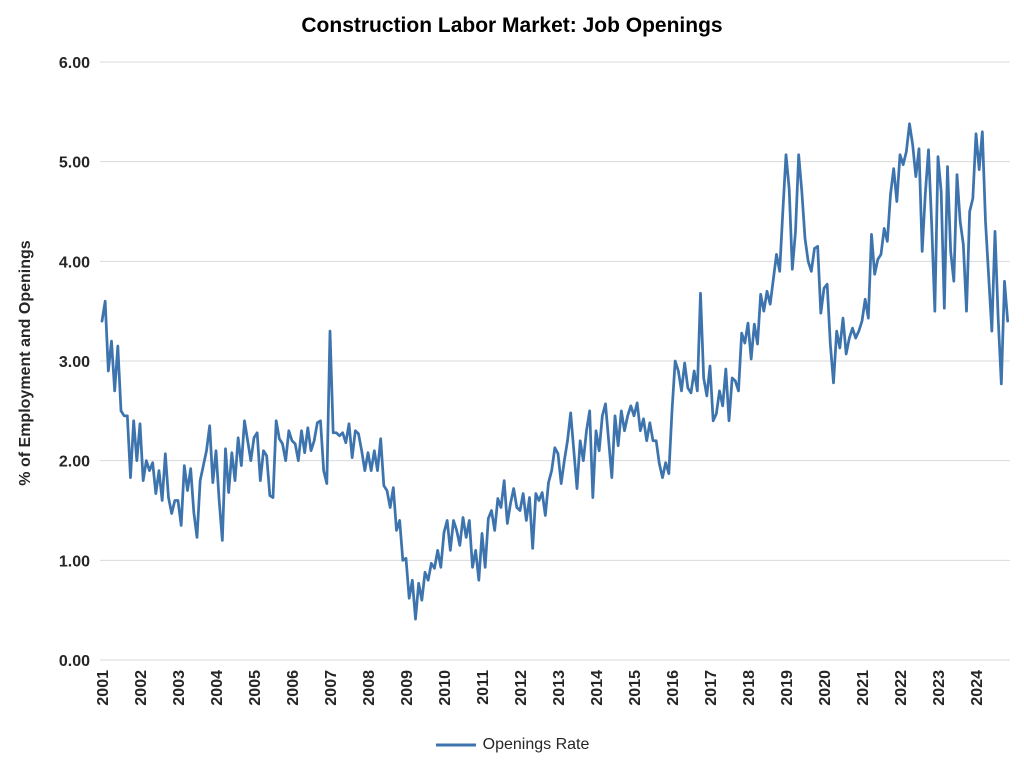 The image size is (1024, 763). What do you see at coordinates (512, 25) in the screenshot?
I see `chart-title: Construction Labor Market: Job Openings` at bounding box center [512, 25].